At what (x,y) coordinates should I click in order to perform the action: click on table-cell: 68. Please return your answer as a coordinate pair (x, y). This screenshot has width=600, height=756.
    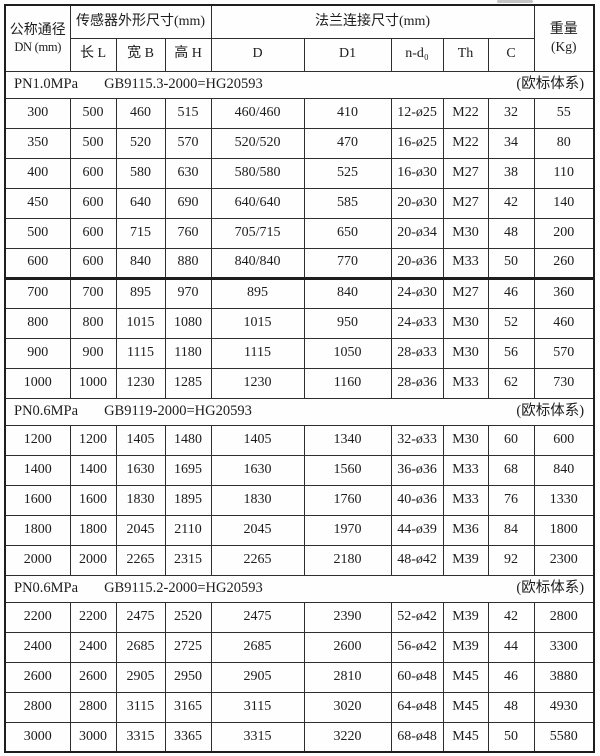
    Looking at the image, I should click on (511, 470).